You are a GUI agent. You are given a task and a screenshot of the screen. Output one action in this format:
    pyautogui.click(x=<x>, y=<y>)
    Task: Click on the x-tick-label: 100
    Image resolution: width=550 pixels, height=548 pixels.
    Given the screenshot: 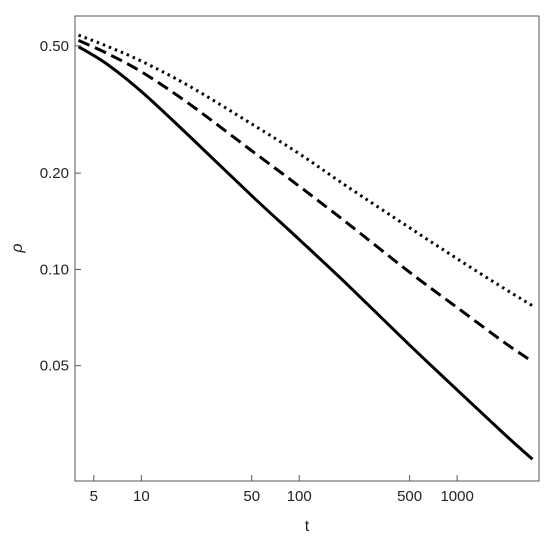 What is the action you would take?
    pyautogui.click(x=299, y=496)
    